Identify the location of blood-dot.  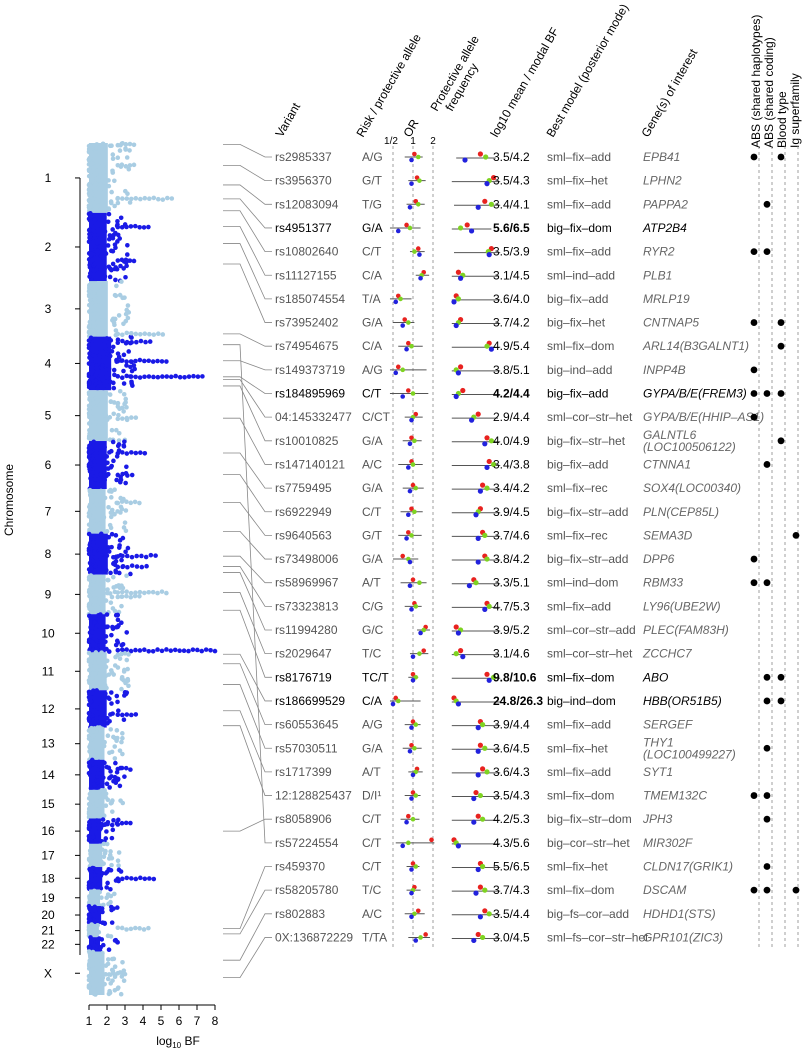
(781, 393).